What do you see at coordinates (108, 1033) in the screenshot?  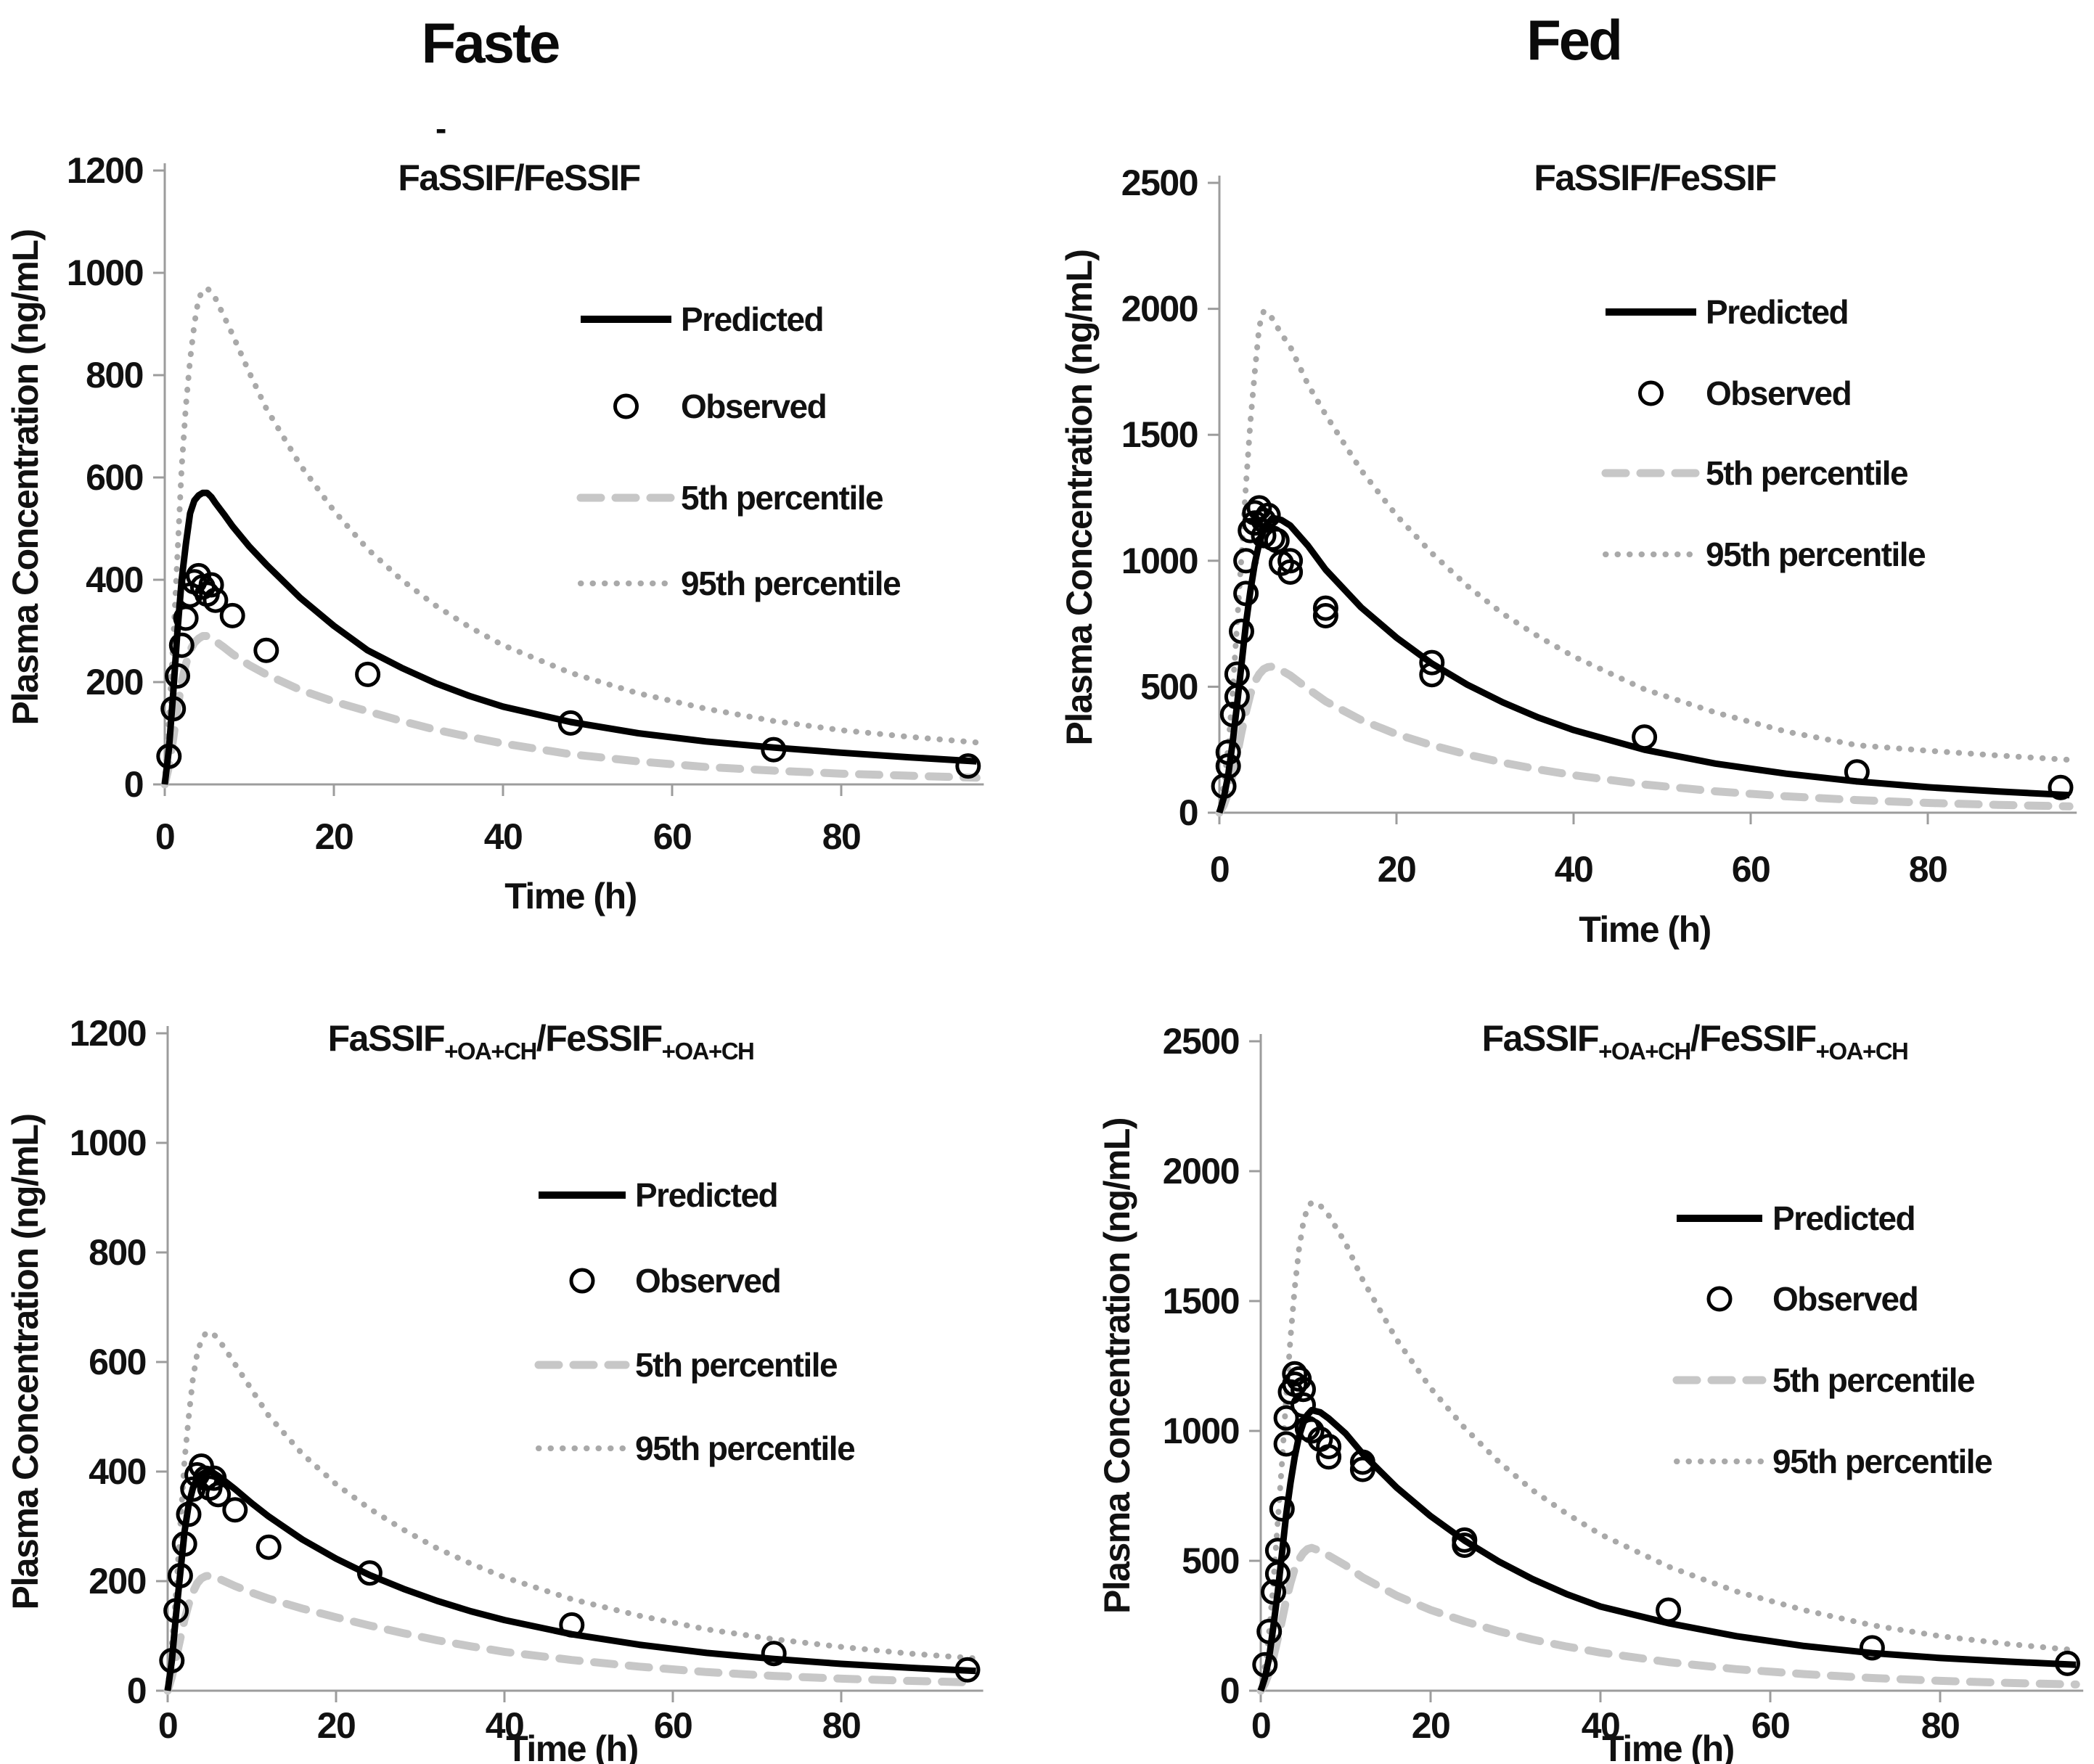 I see `y-tick-label: 1200` at bounding box center [108, 1033].